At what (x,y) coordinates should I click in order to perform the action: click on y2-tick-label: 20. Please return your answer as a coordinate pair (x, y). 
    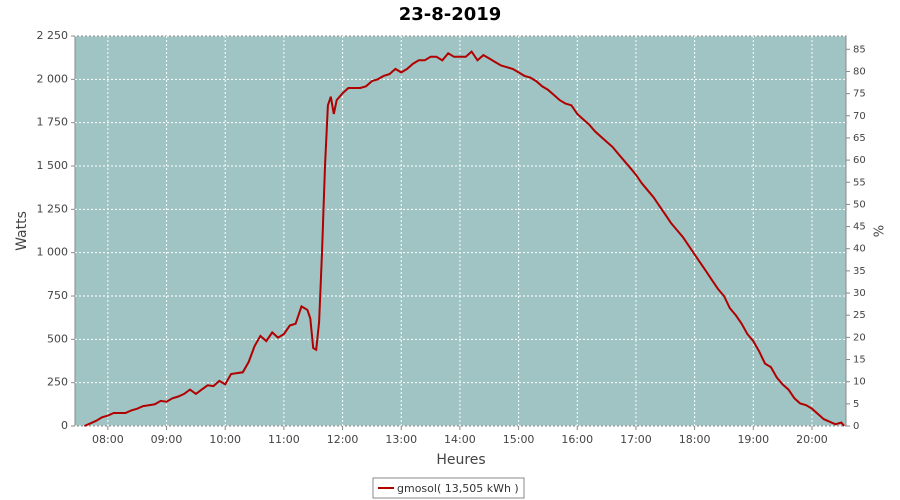
    Looking at the image, I should click on (859, 337).